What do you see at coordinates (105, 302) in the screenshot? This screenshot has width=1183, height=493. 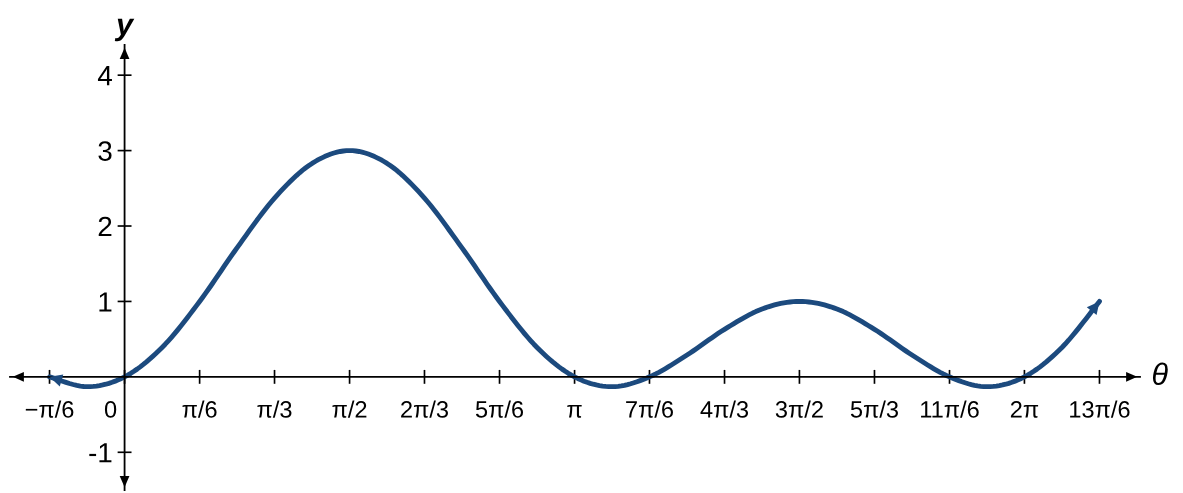 I see `y-tick-label: 1` at bounding box center [105, 302].